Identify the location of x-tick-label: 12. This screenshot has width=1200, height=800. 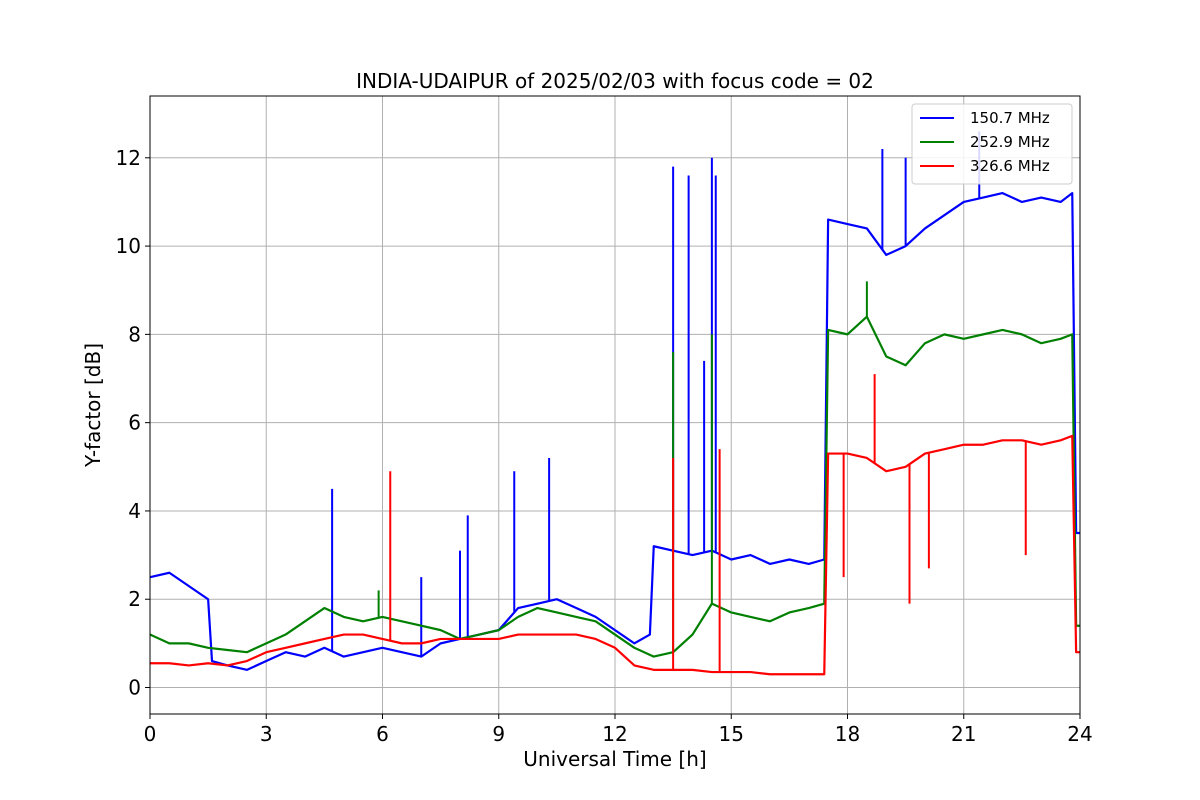
(614, 734).